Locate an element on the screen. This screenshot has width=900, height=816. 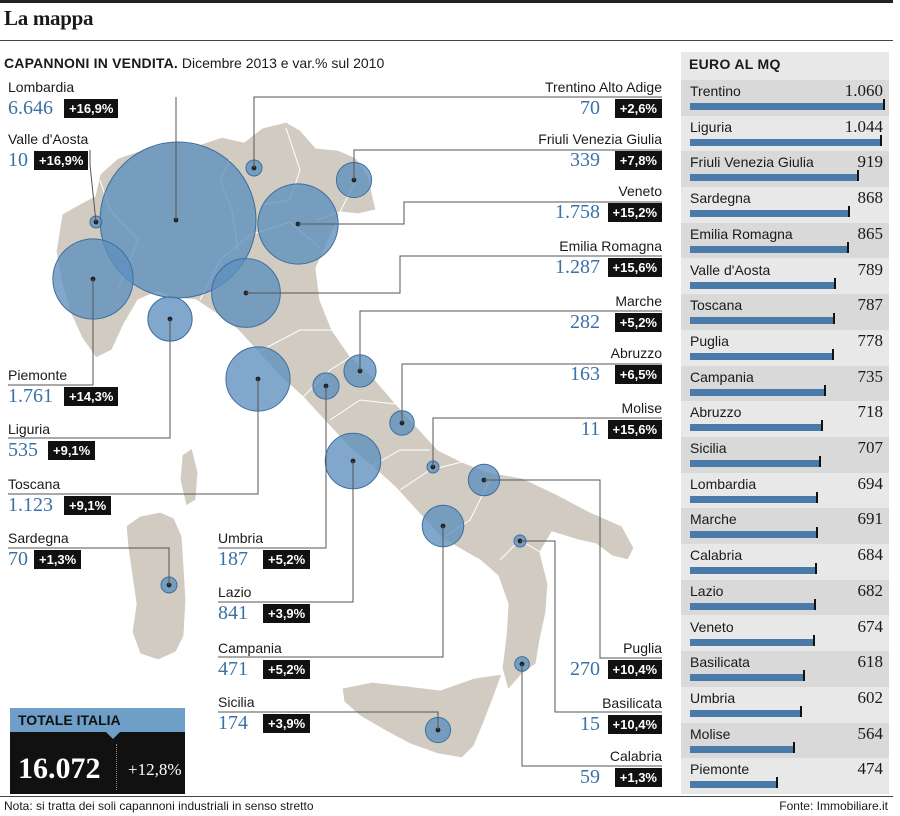
region-change-basilicata: +10,4% is located at coordinates (634, 724).